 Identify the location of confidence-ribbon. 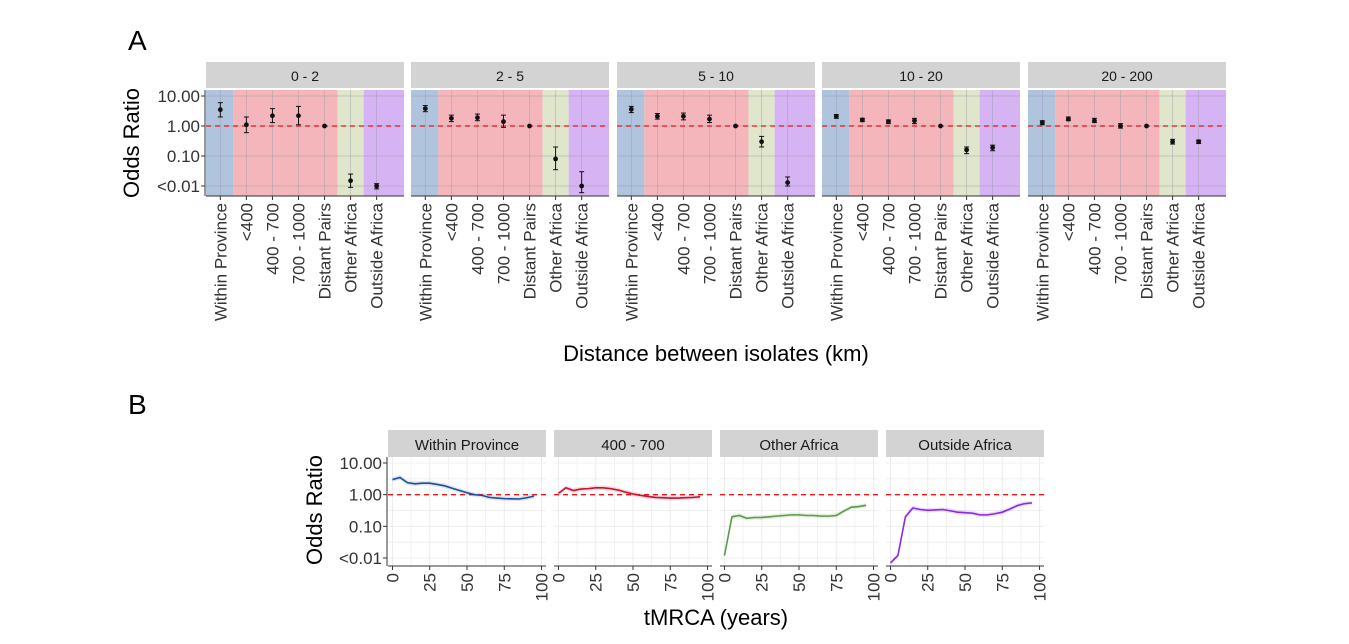
(463, 488).